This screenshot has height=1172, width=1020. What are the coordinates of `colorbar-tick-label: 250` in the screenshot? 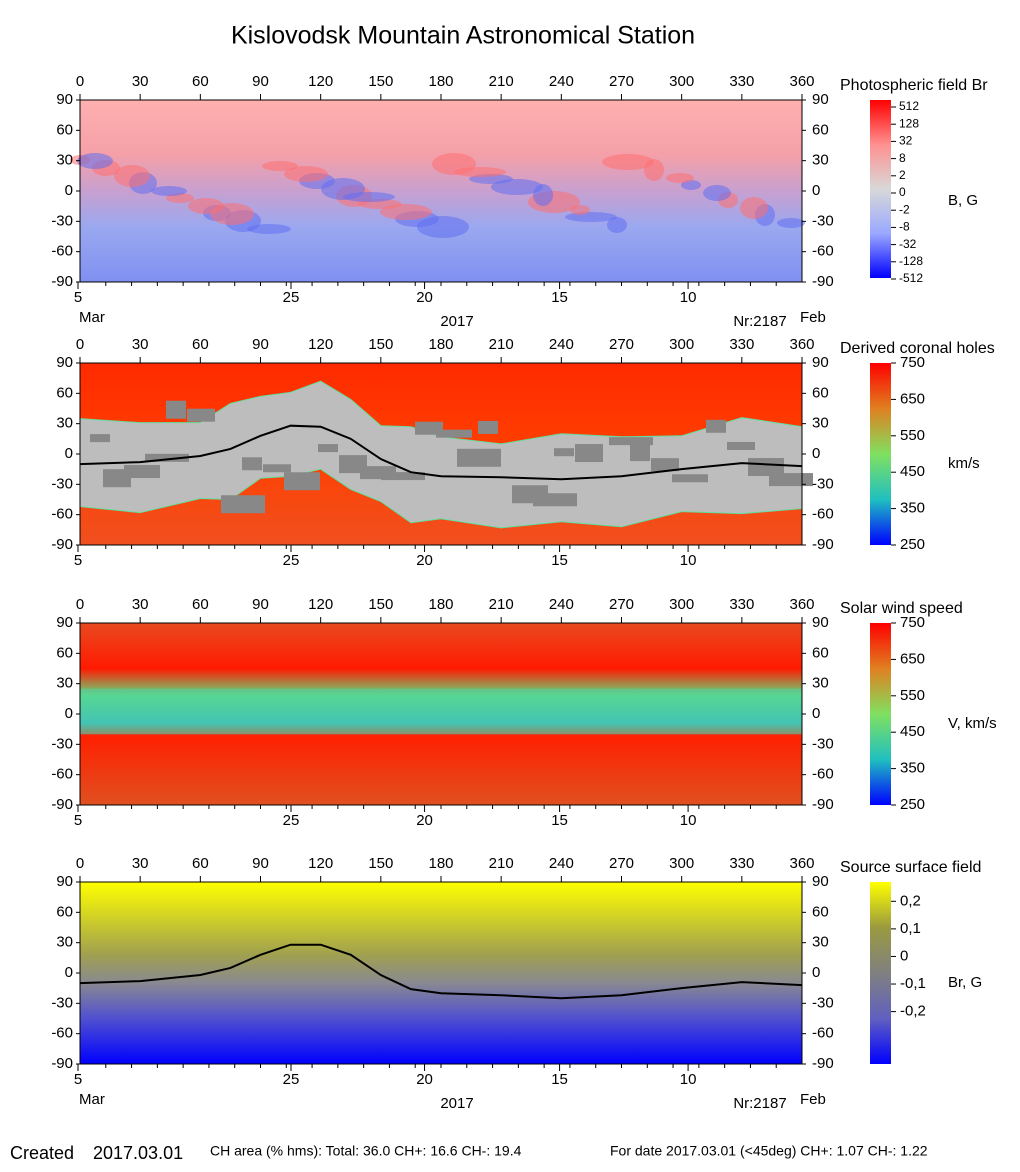 It's located at (912, 804).